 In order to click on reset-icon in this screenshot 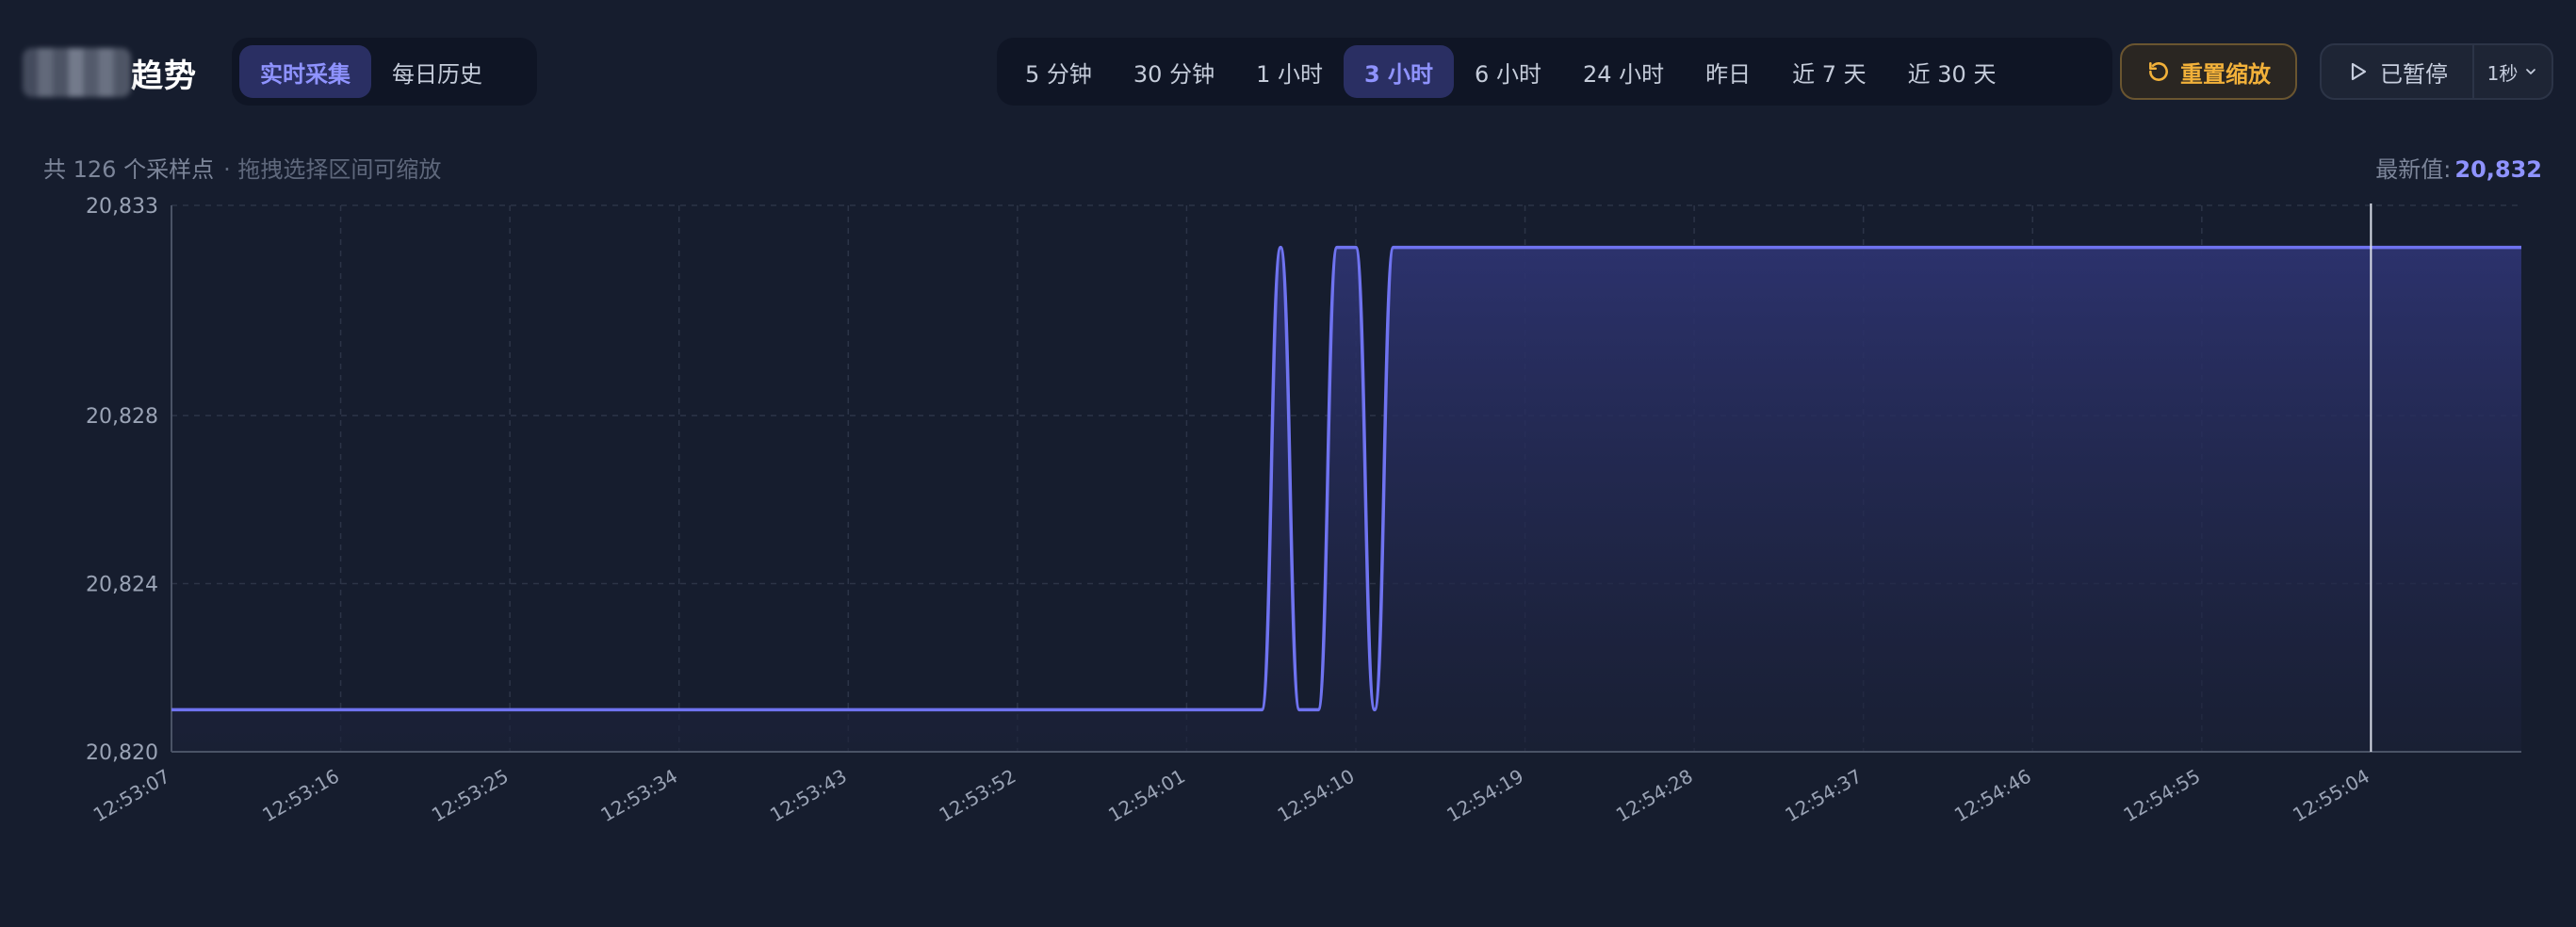, I will do `click(2158, 71)`.